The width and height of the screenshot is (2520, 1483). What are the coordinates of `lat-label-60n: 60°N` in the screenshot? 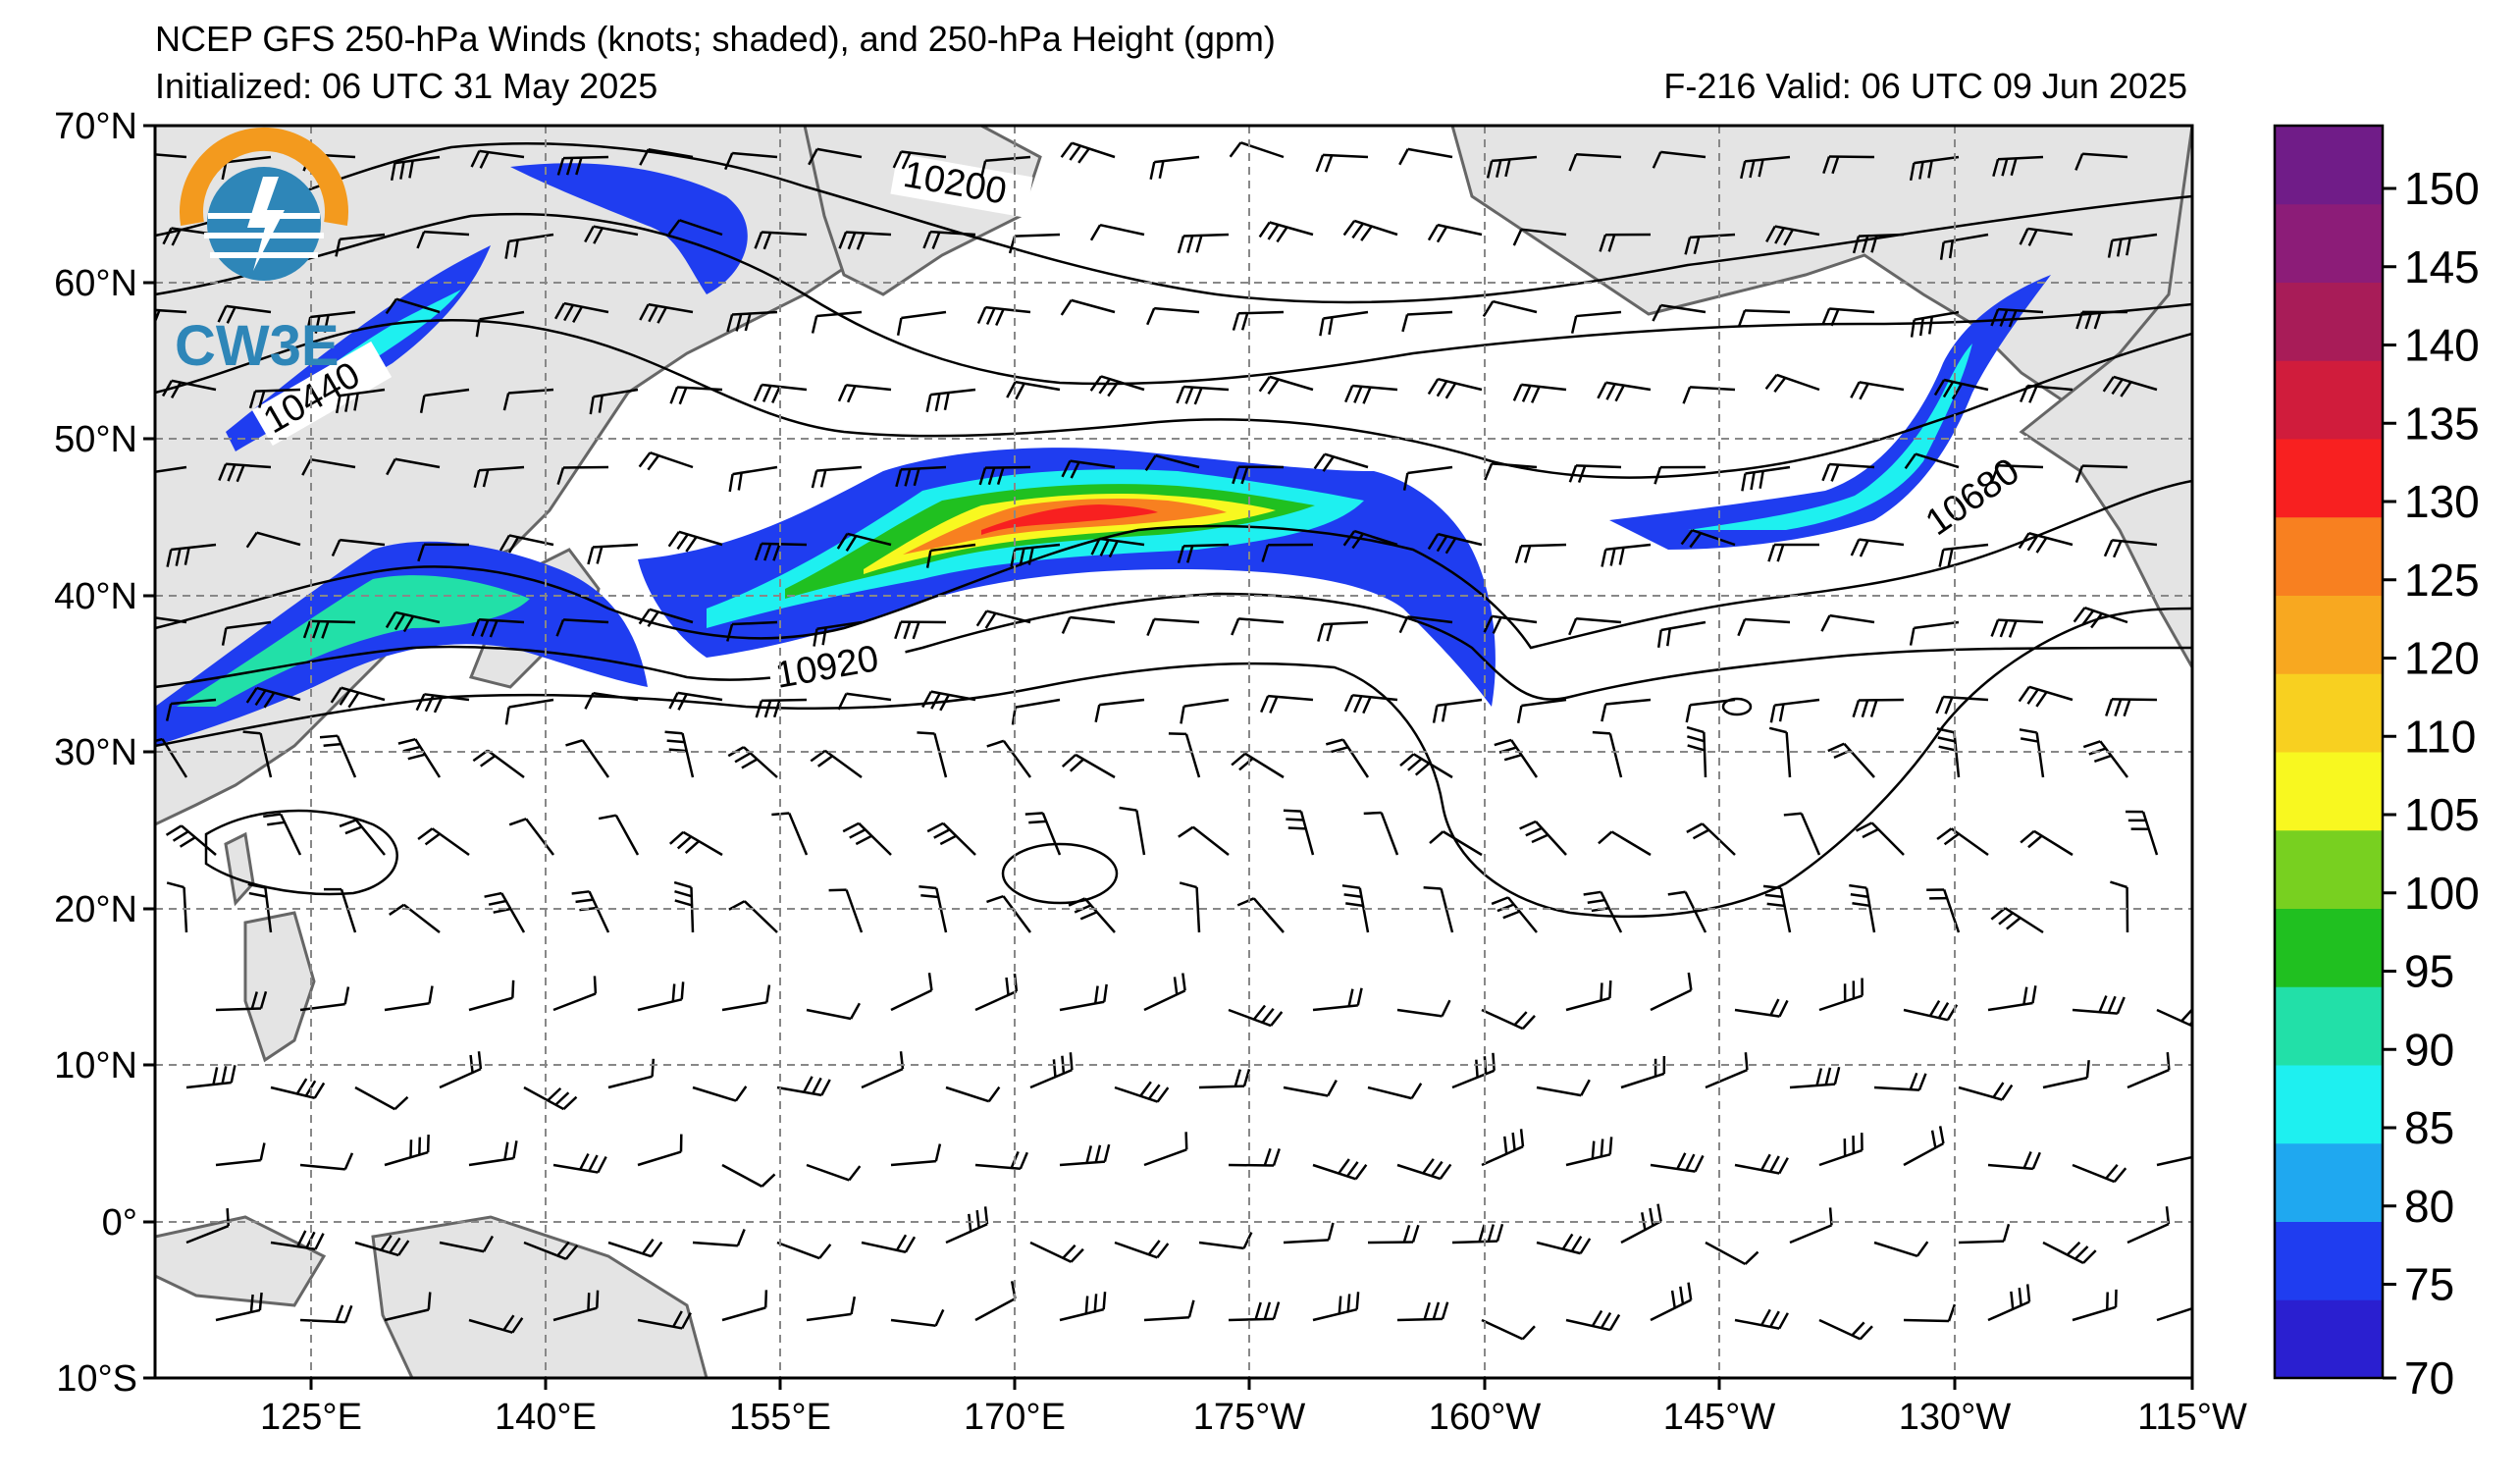 It's located at (95, 283).